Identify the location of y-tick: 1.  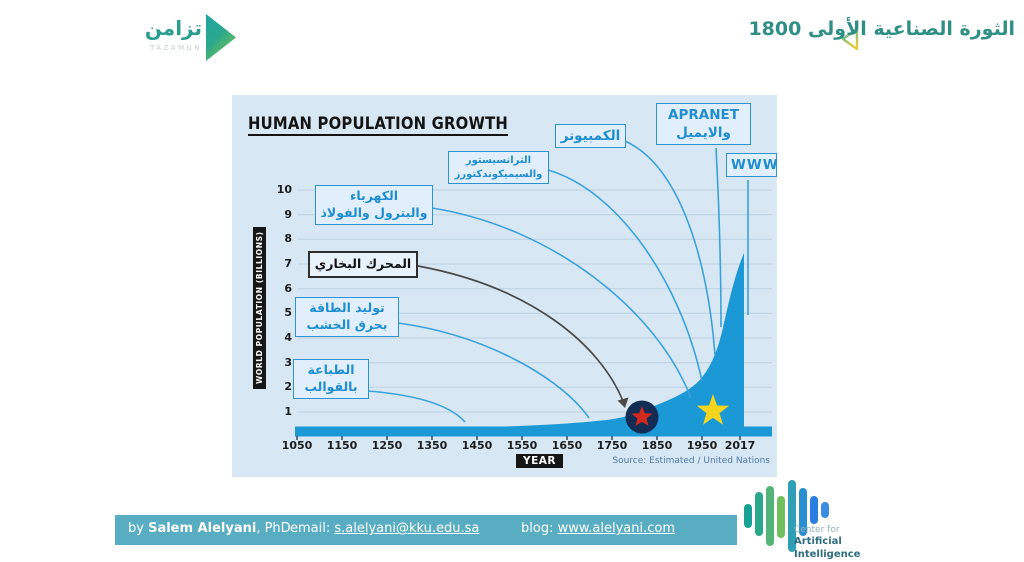
(288, 411).